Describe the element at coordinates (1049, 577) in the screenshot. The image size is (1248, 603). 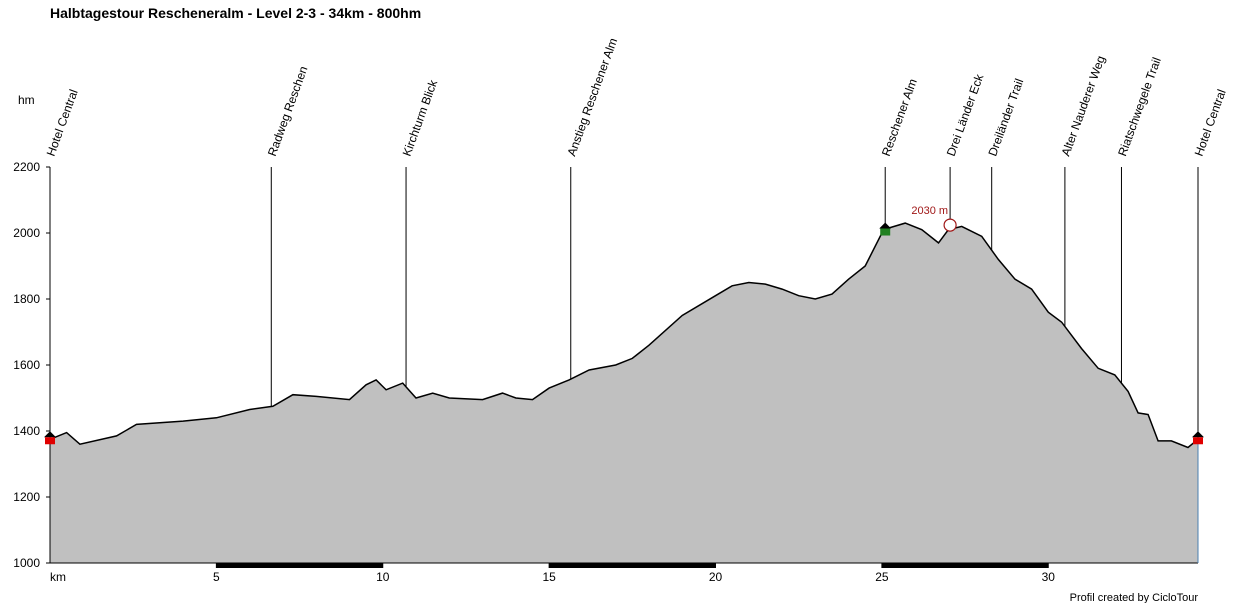
I see `x-tick-label: 30` at that location.